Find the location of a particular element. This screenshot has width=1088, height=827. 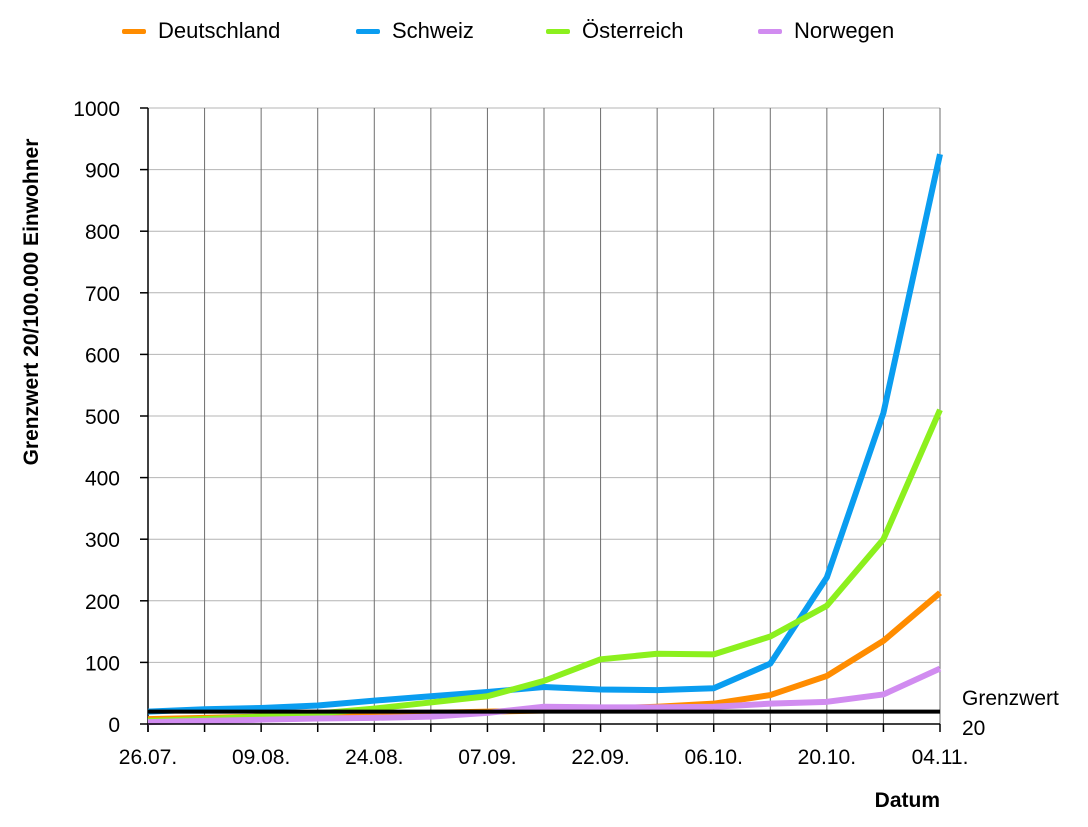

legend-item: Deutschland is located at coordinates (201, 31).